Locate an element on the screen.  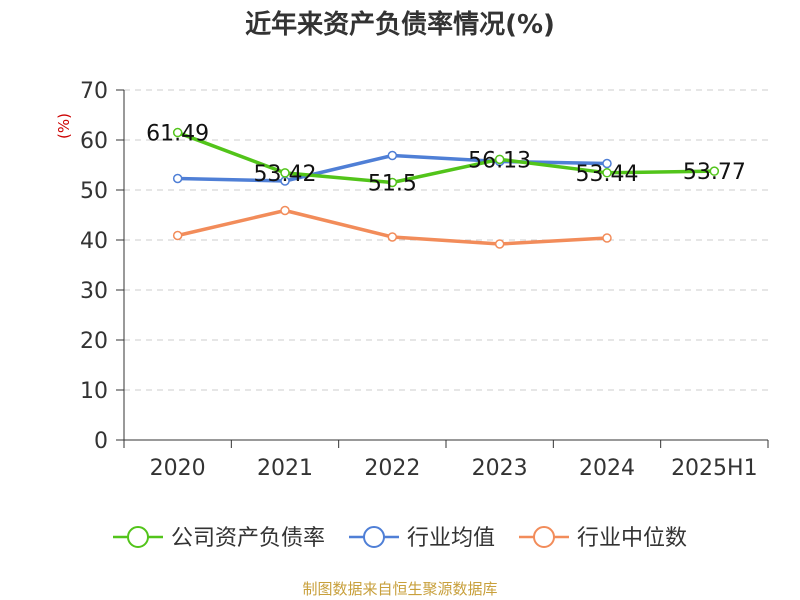
series-0-point-2020 is located at coordinates (177, 132).